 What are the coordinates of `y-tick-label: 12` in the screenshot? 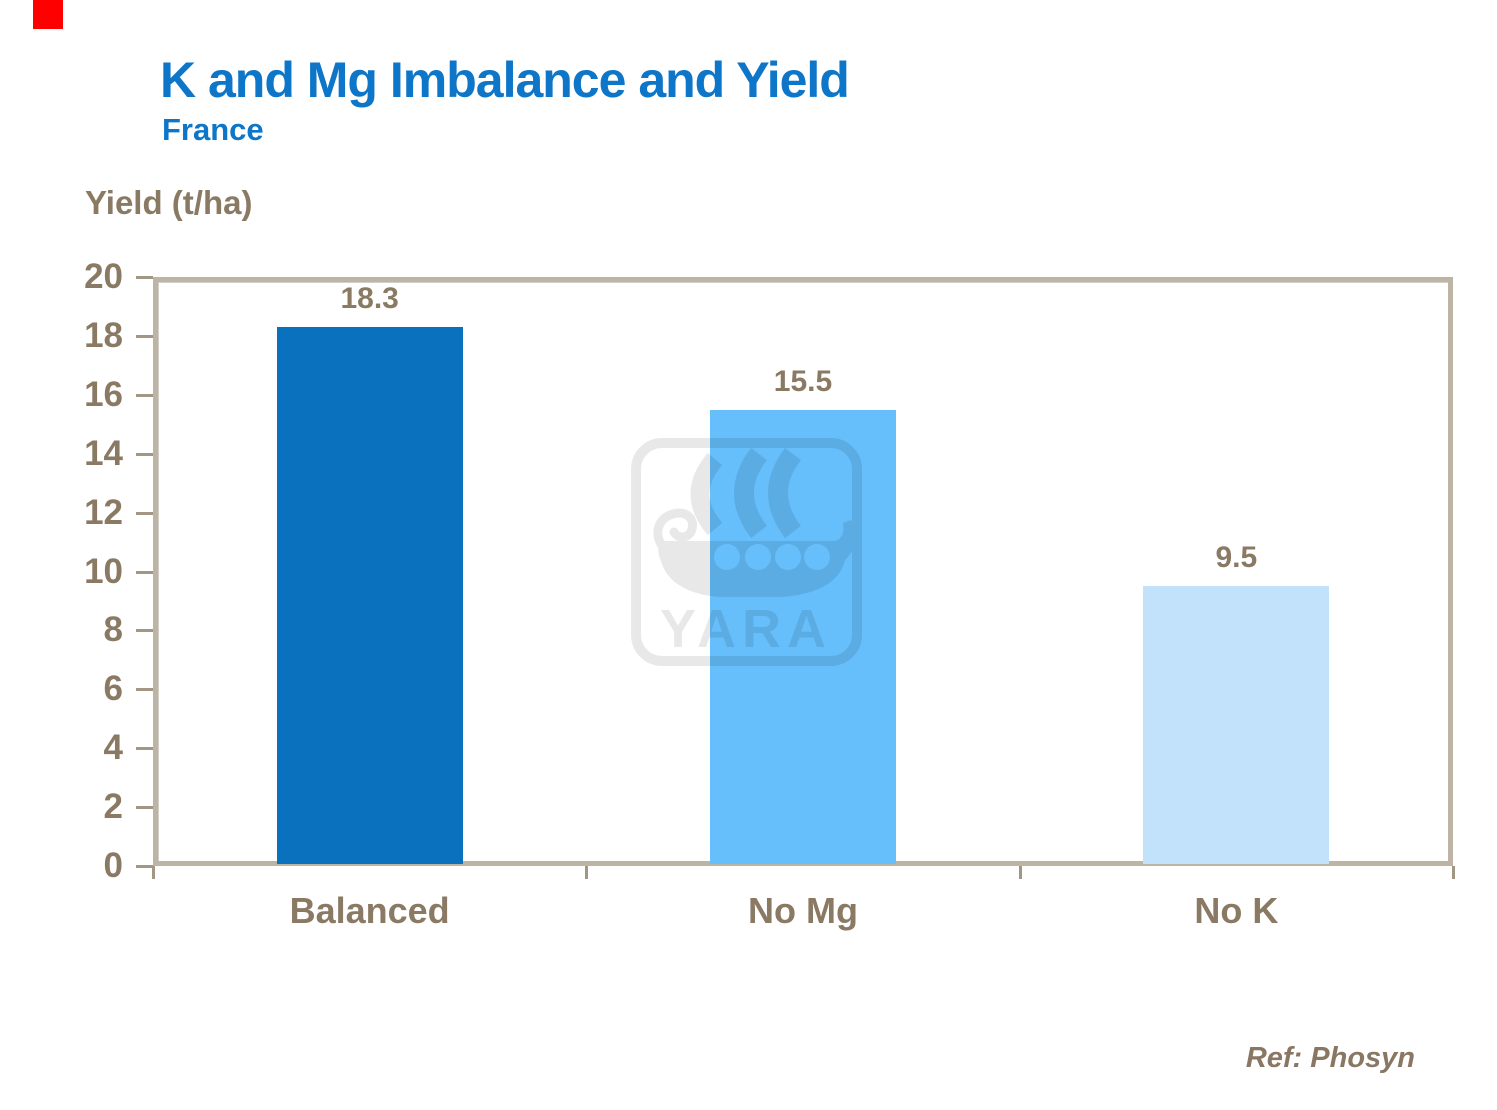 It's located at (103, 512).